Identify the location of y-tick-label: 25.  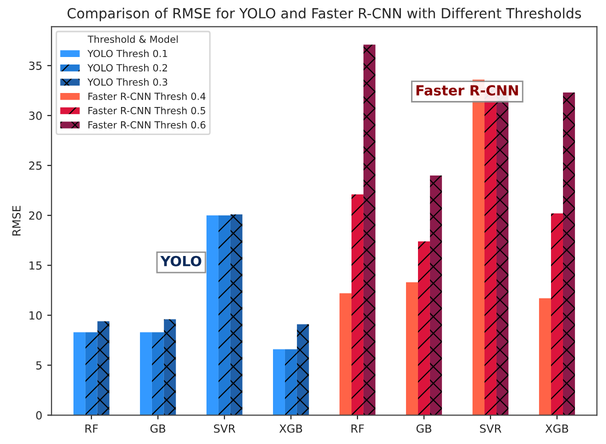
(35, 165).